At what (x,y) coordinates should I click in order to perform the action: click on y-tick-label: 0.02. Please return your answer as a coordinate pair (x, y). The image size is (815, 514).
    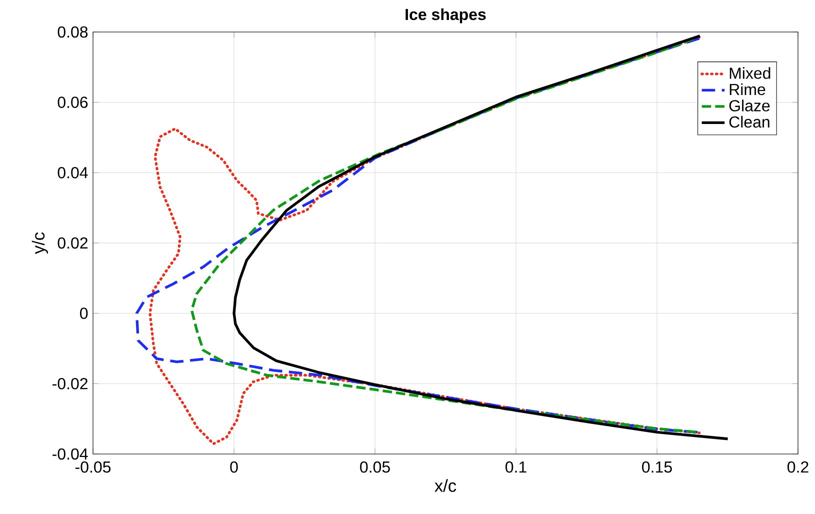
    Looking at the image, I should click on (73, 243).